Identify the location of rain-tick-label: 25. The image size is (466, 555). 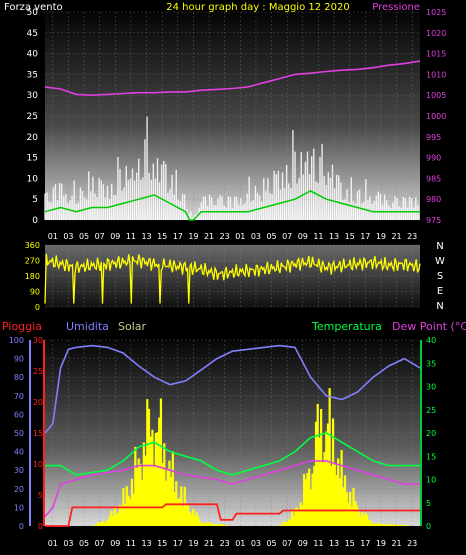
(38, 371).